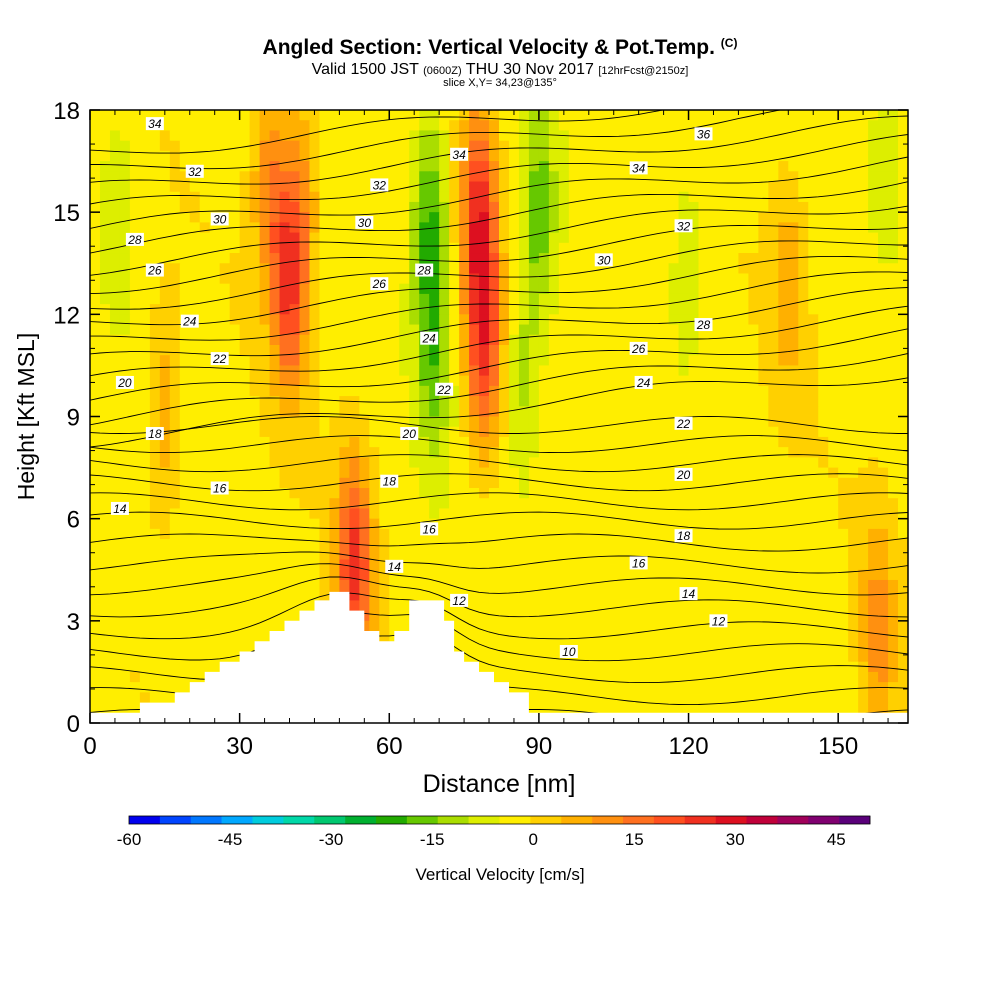  What do you see at coordinates (499, 364) in the screenshot?
I see `isotherm-line` at bounding box center [499, 364].